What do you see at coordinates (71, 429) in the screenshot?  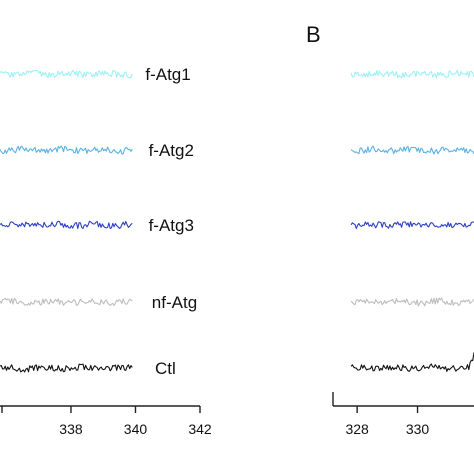 I see `x-tick-label: 338` at bounding box center [71, 429].